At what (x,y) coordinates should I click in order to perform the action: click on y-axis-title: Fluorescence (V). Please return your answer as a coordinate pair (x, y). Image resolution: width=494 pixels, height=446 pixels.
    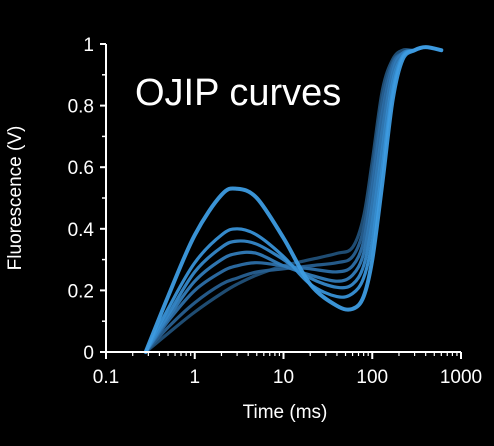
    Looking at the image, I should click on (15, 198).